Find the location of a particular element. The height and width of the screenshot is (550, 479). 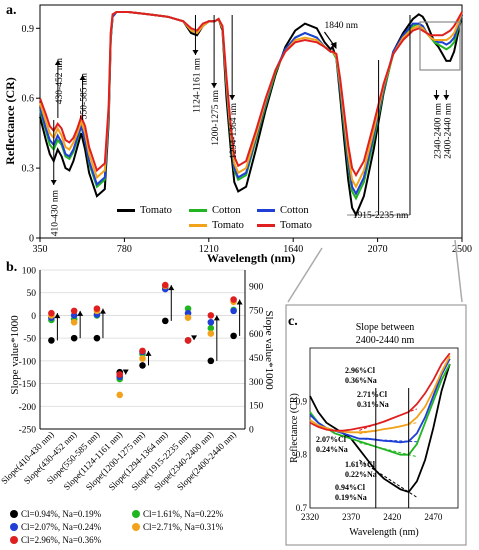

y2-tick-label: 0 is located at coordinates (251, 431).